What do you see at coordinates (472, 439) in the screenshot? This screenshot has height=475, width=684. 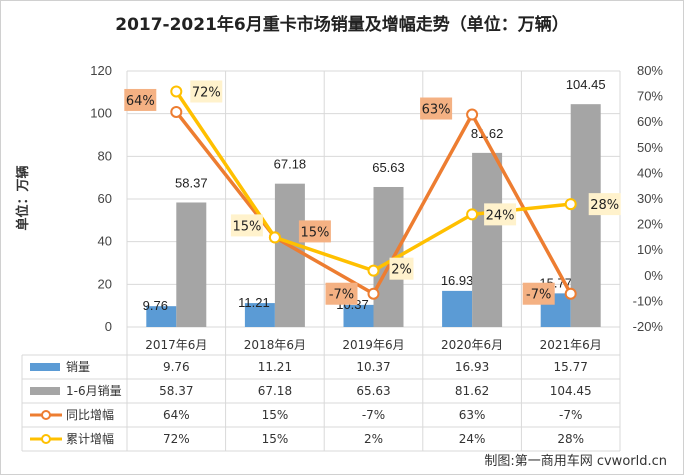 I see `table-cell: 24%` at bounding box center [472, 439].